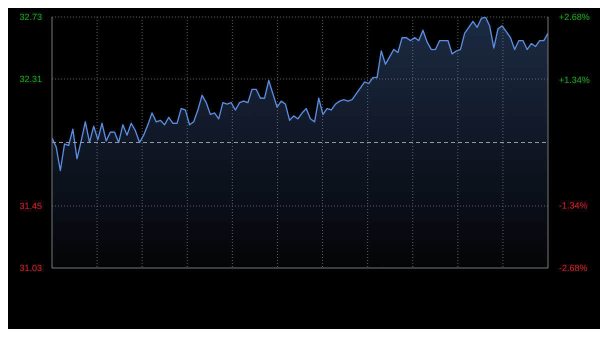 This screenshot has width=600, height=337. I want to click on y2-tick-label: -1.34%, so click(573, 205).